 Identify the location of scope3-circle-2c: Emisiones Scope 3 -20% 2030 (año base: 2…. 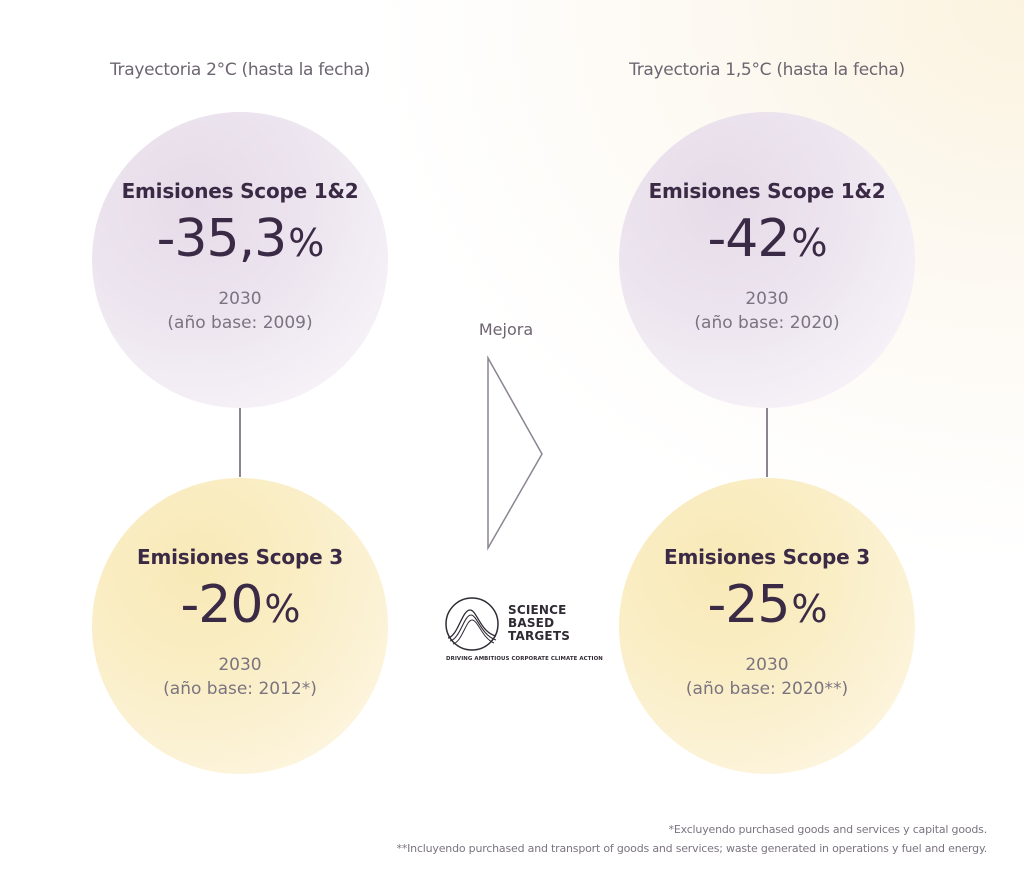
(240, 626).